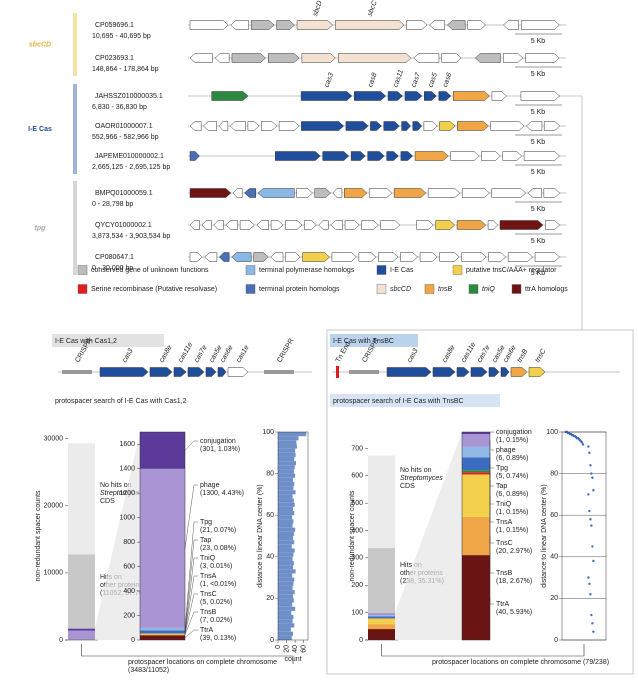  What do you see at coordinates (112, 268) in the screenshot?
I see `locus-range: 0 - 30,000 bp` at bounding box center [112, 268].